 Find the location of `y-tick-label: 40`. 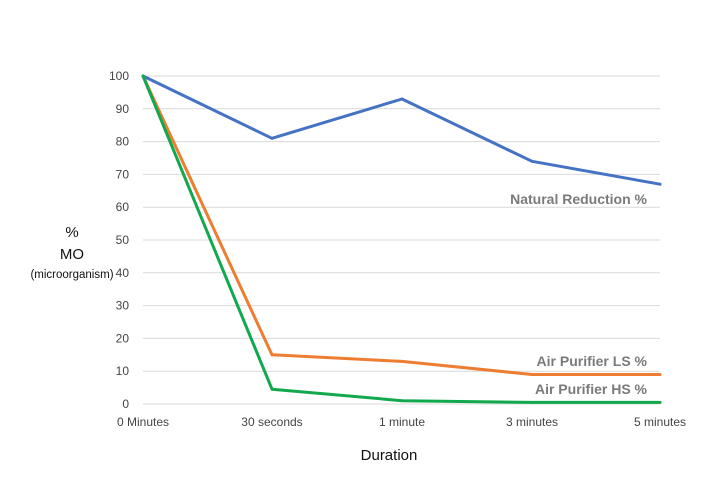

y-tick-label: 40 is located at coordinates (123, 273).